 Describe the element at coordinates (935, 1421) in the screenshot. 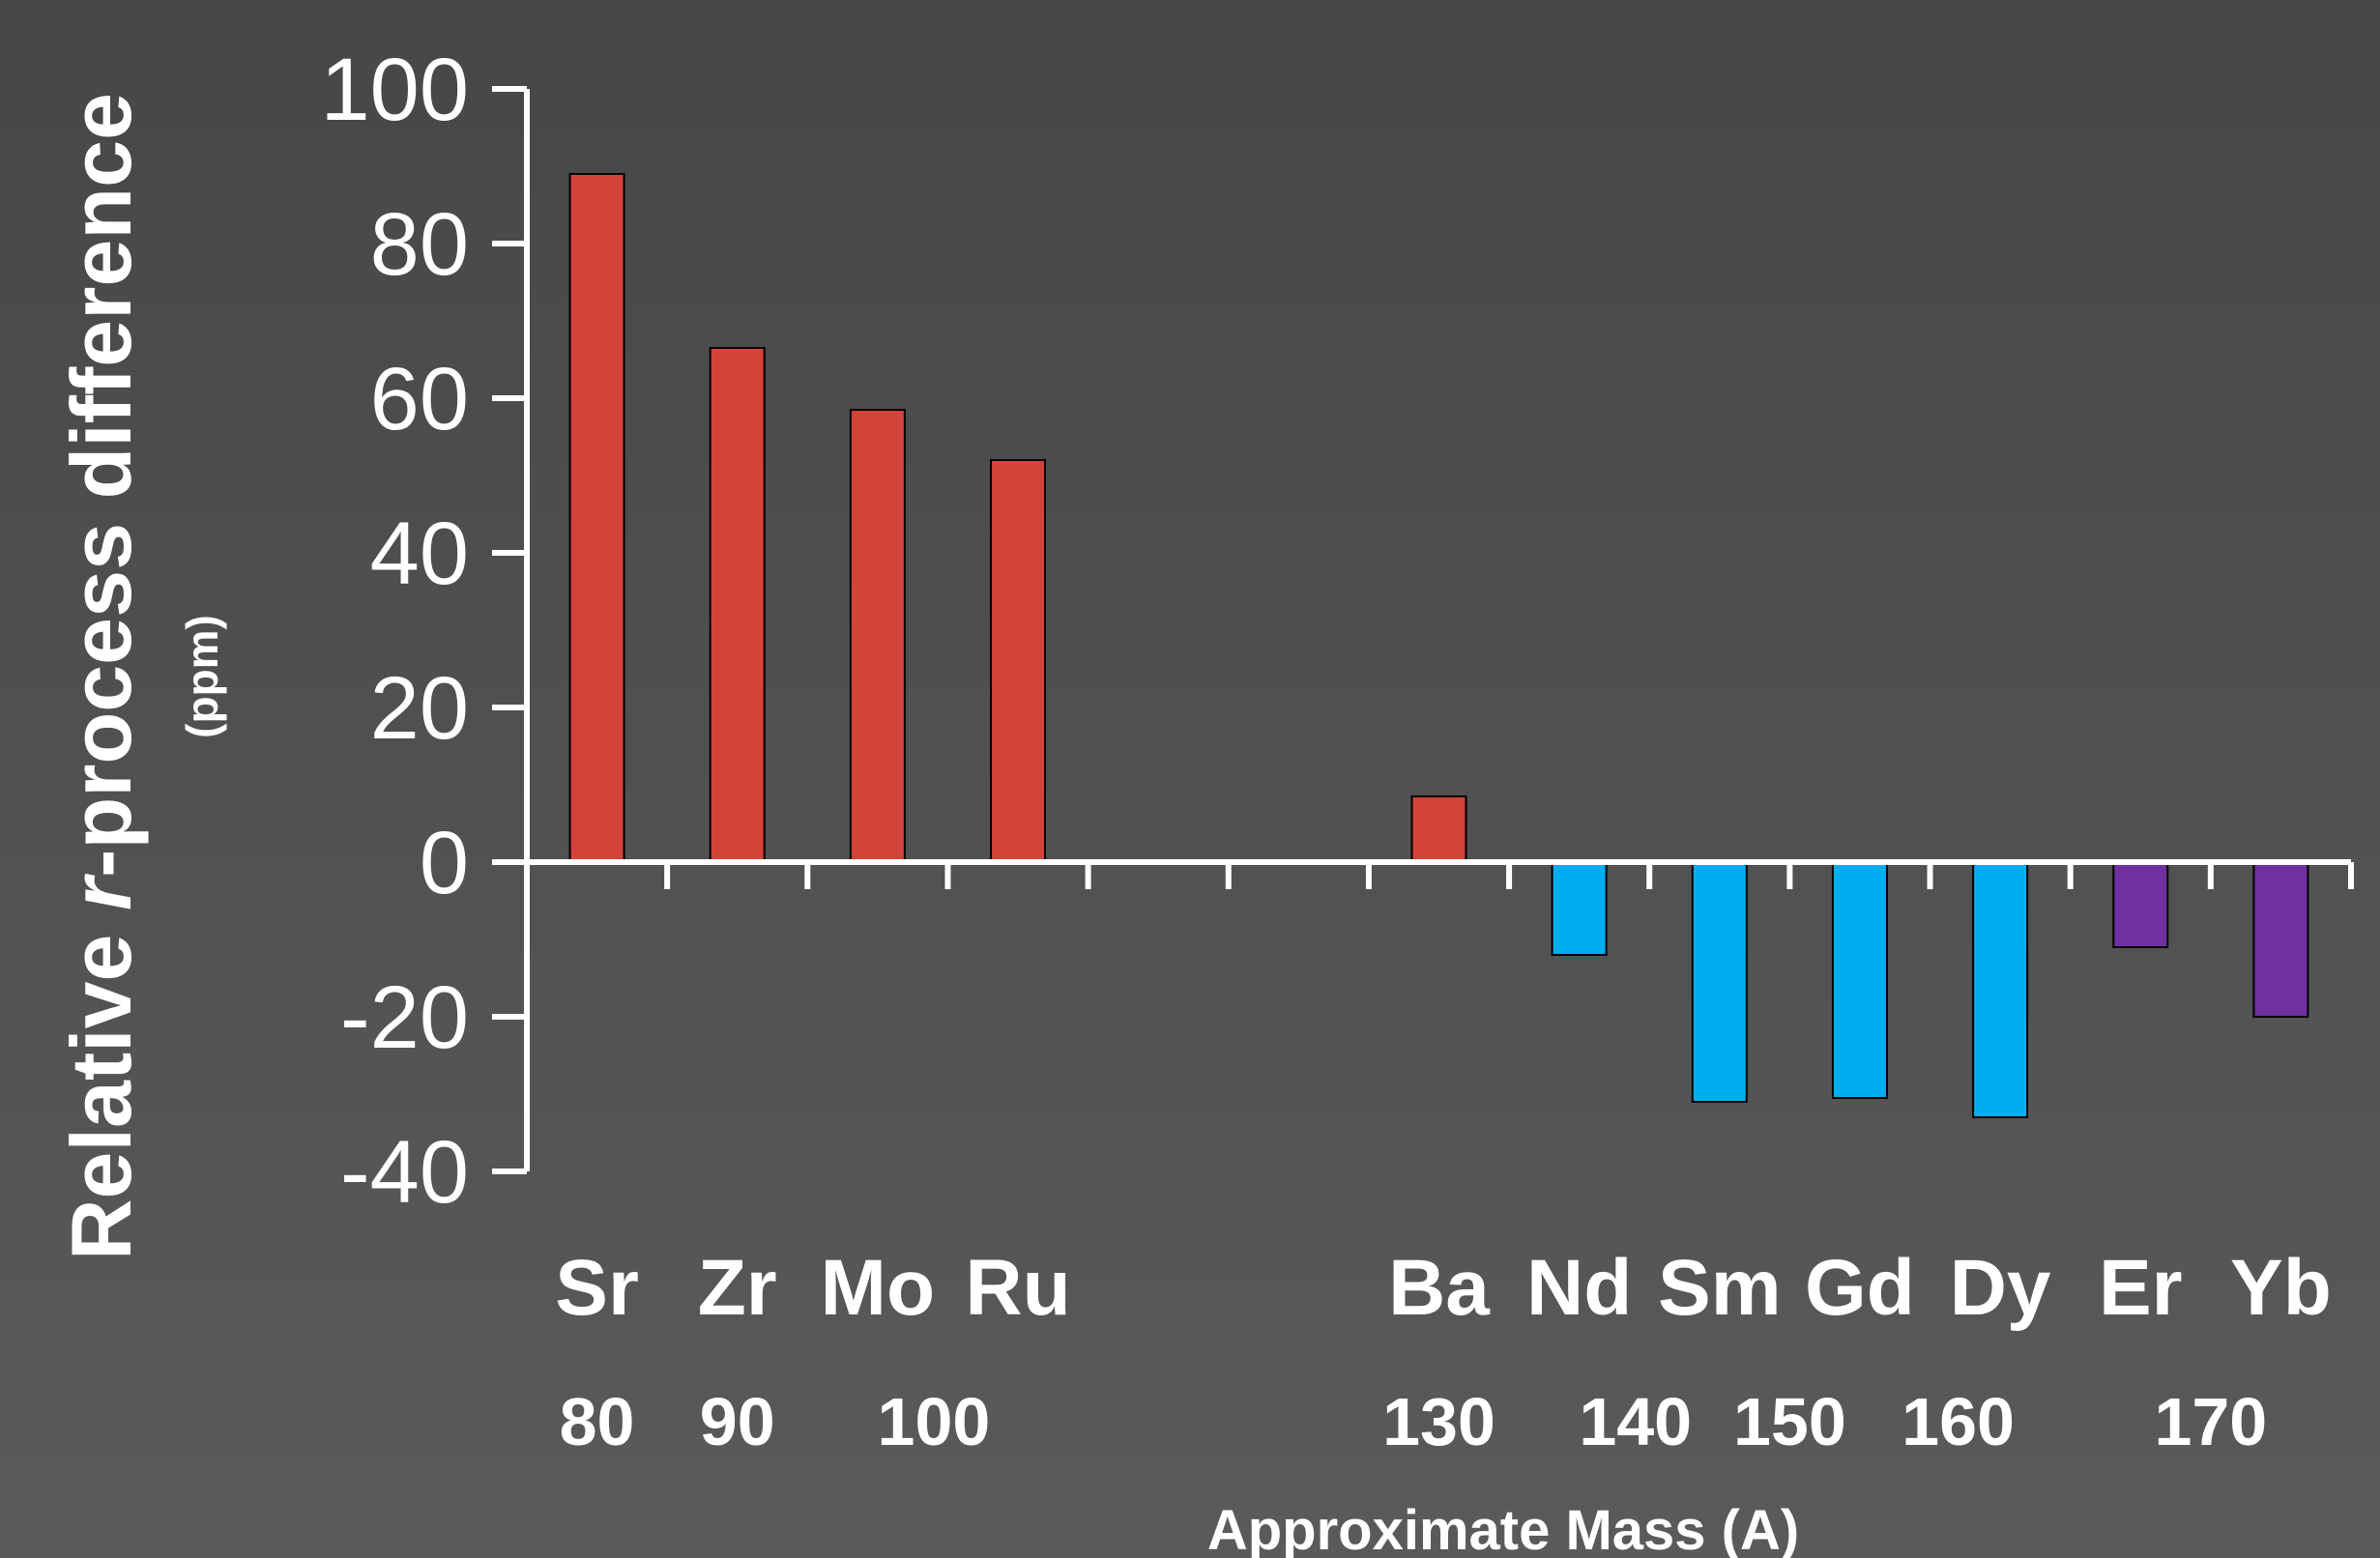

I see `mass-label: 100` at that location.